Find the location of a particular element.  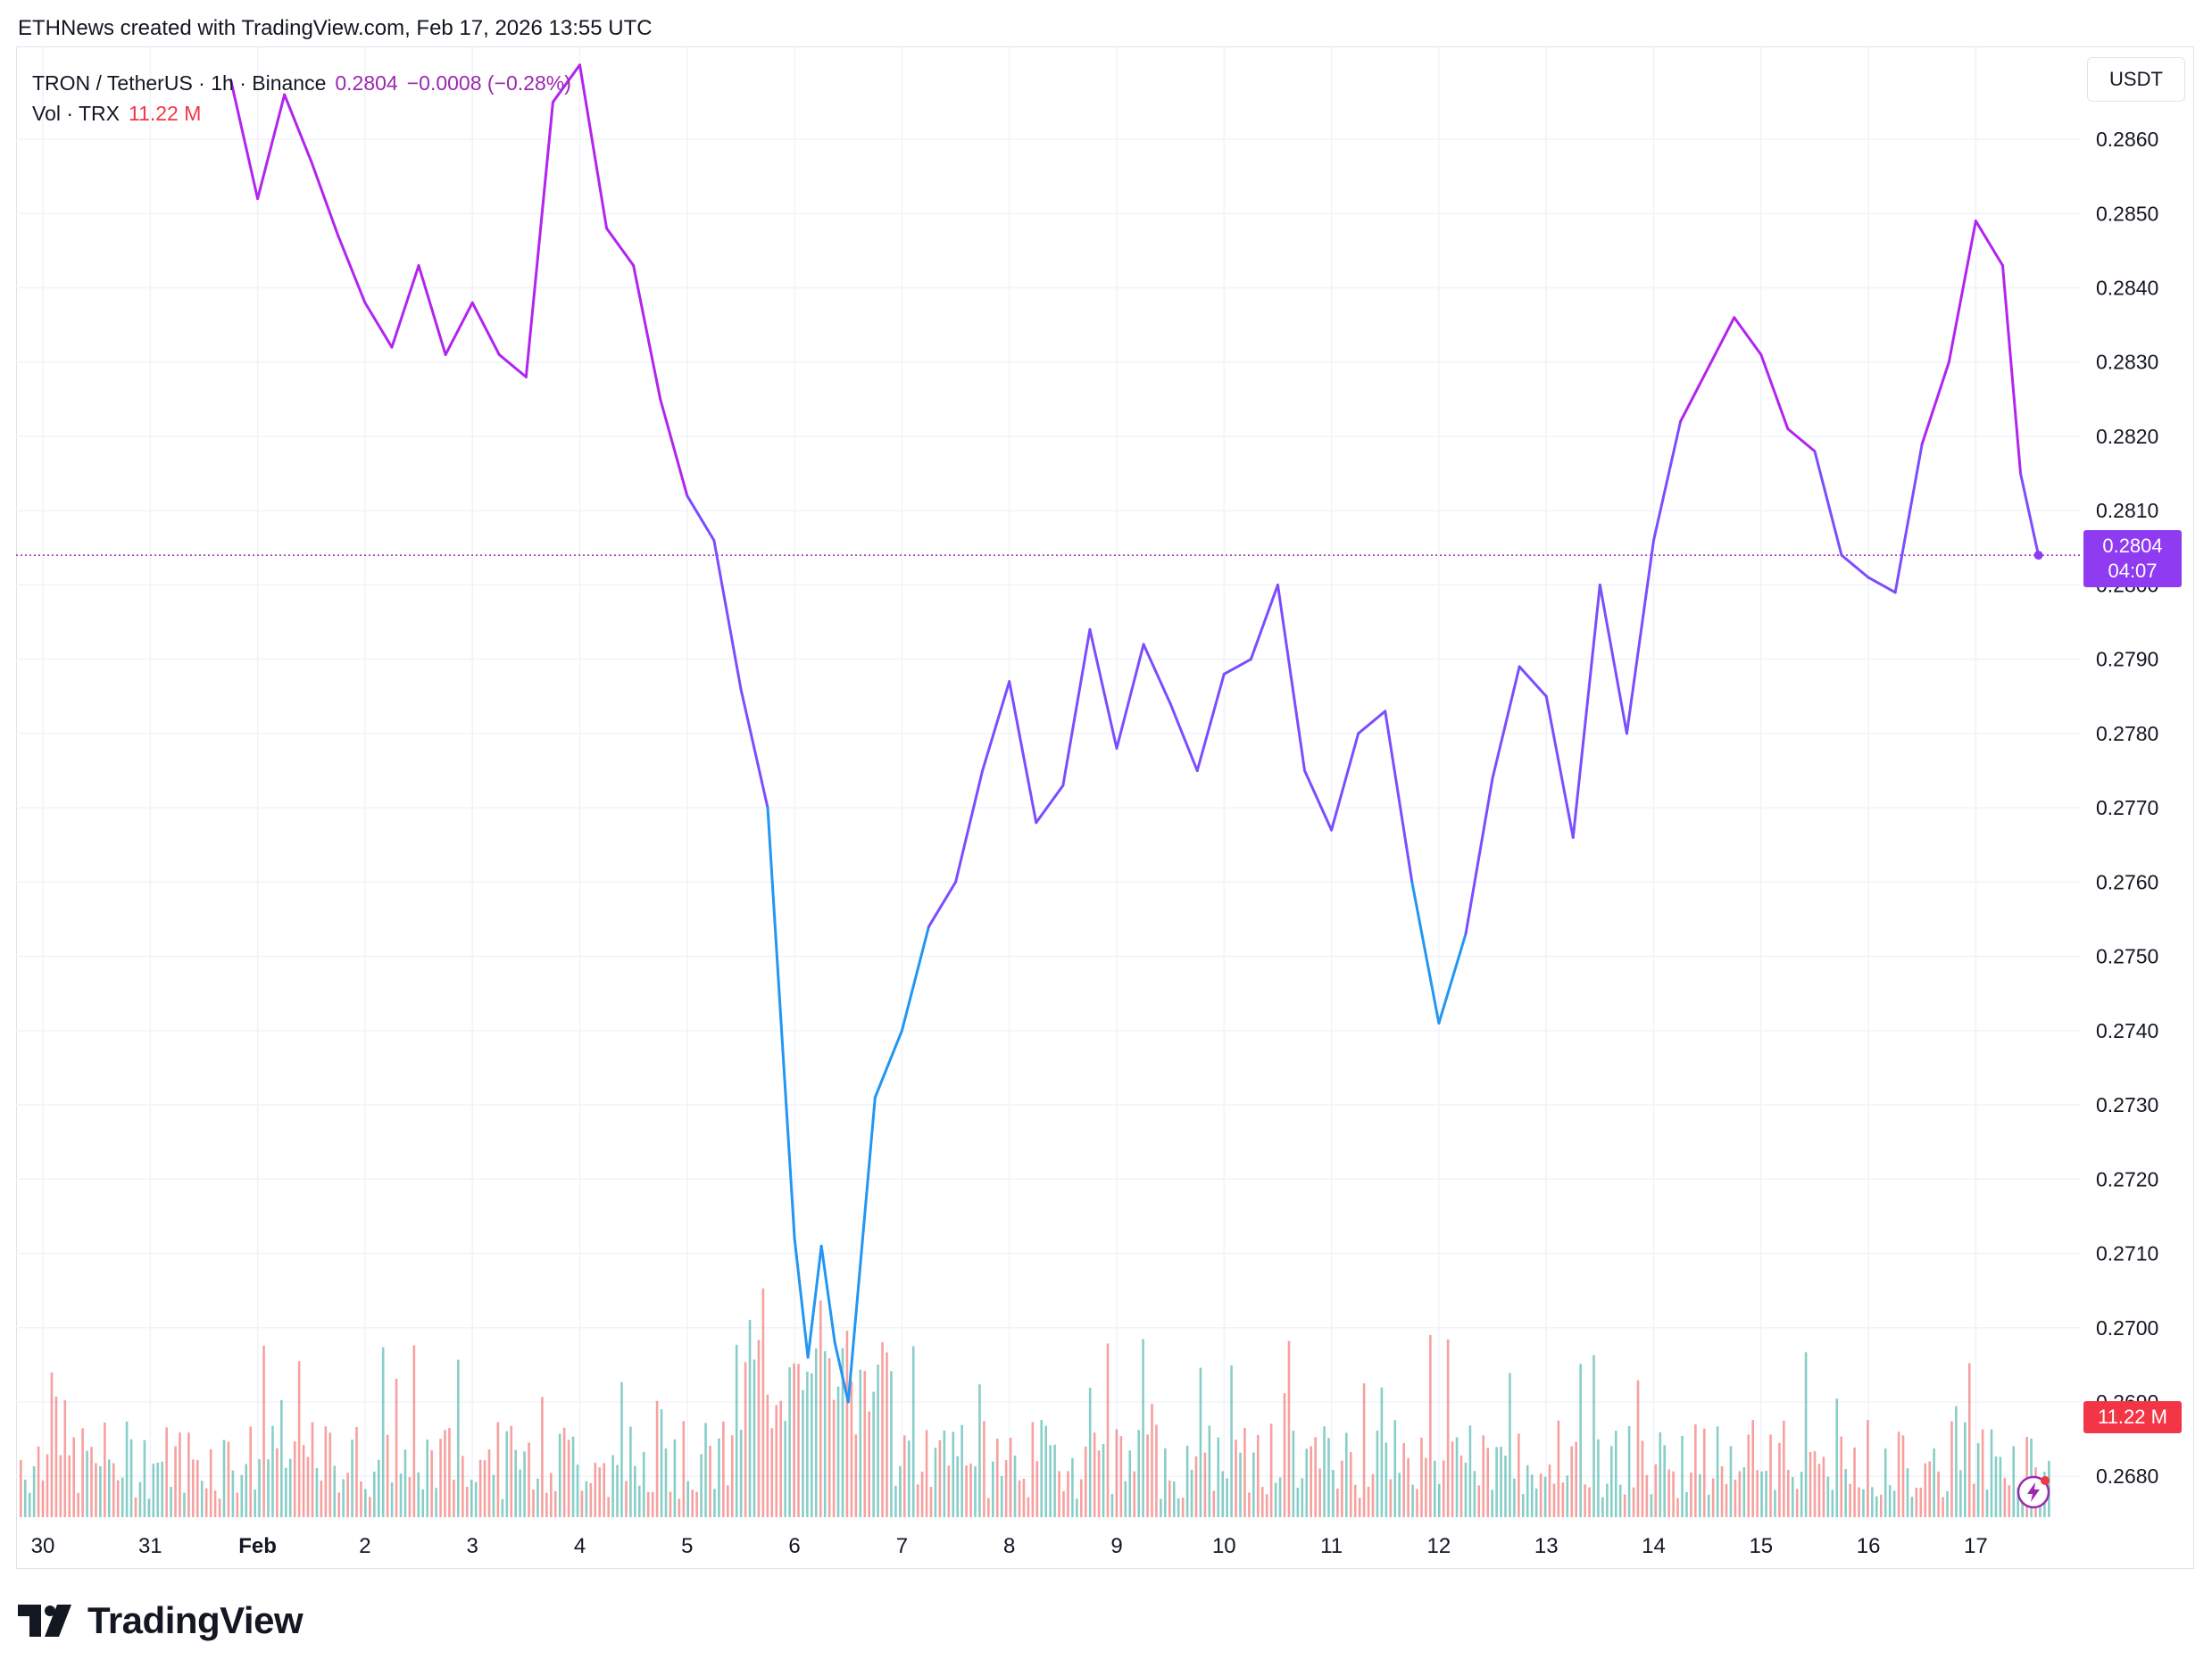

legend-change: −0.0008 (−0.28%) is located at coordinates (488, 83).